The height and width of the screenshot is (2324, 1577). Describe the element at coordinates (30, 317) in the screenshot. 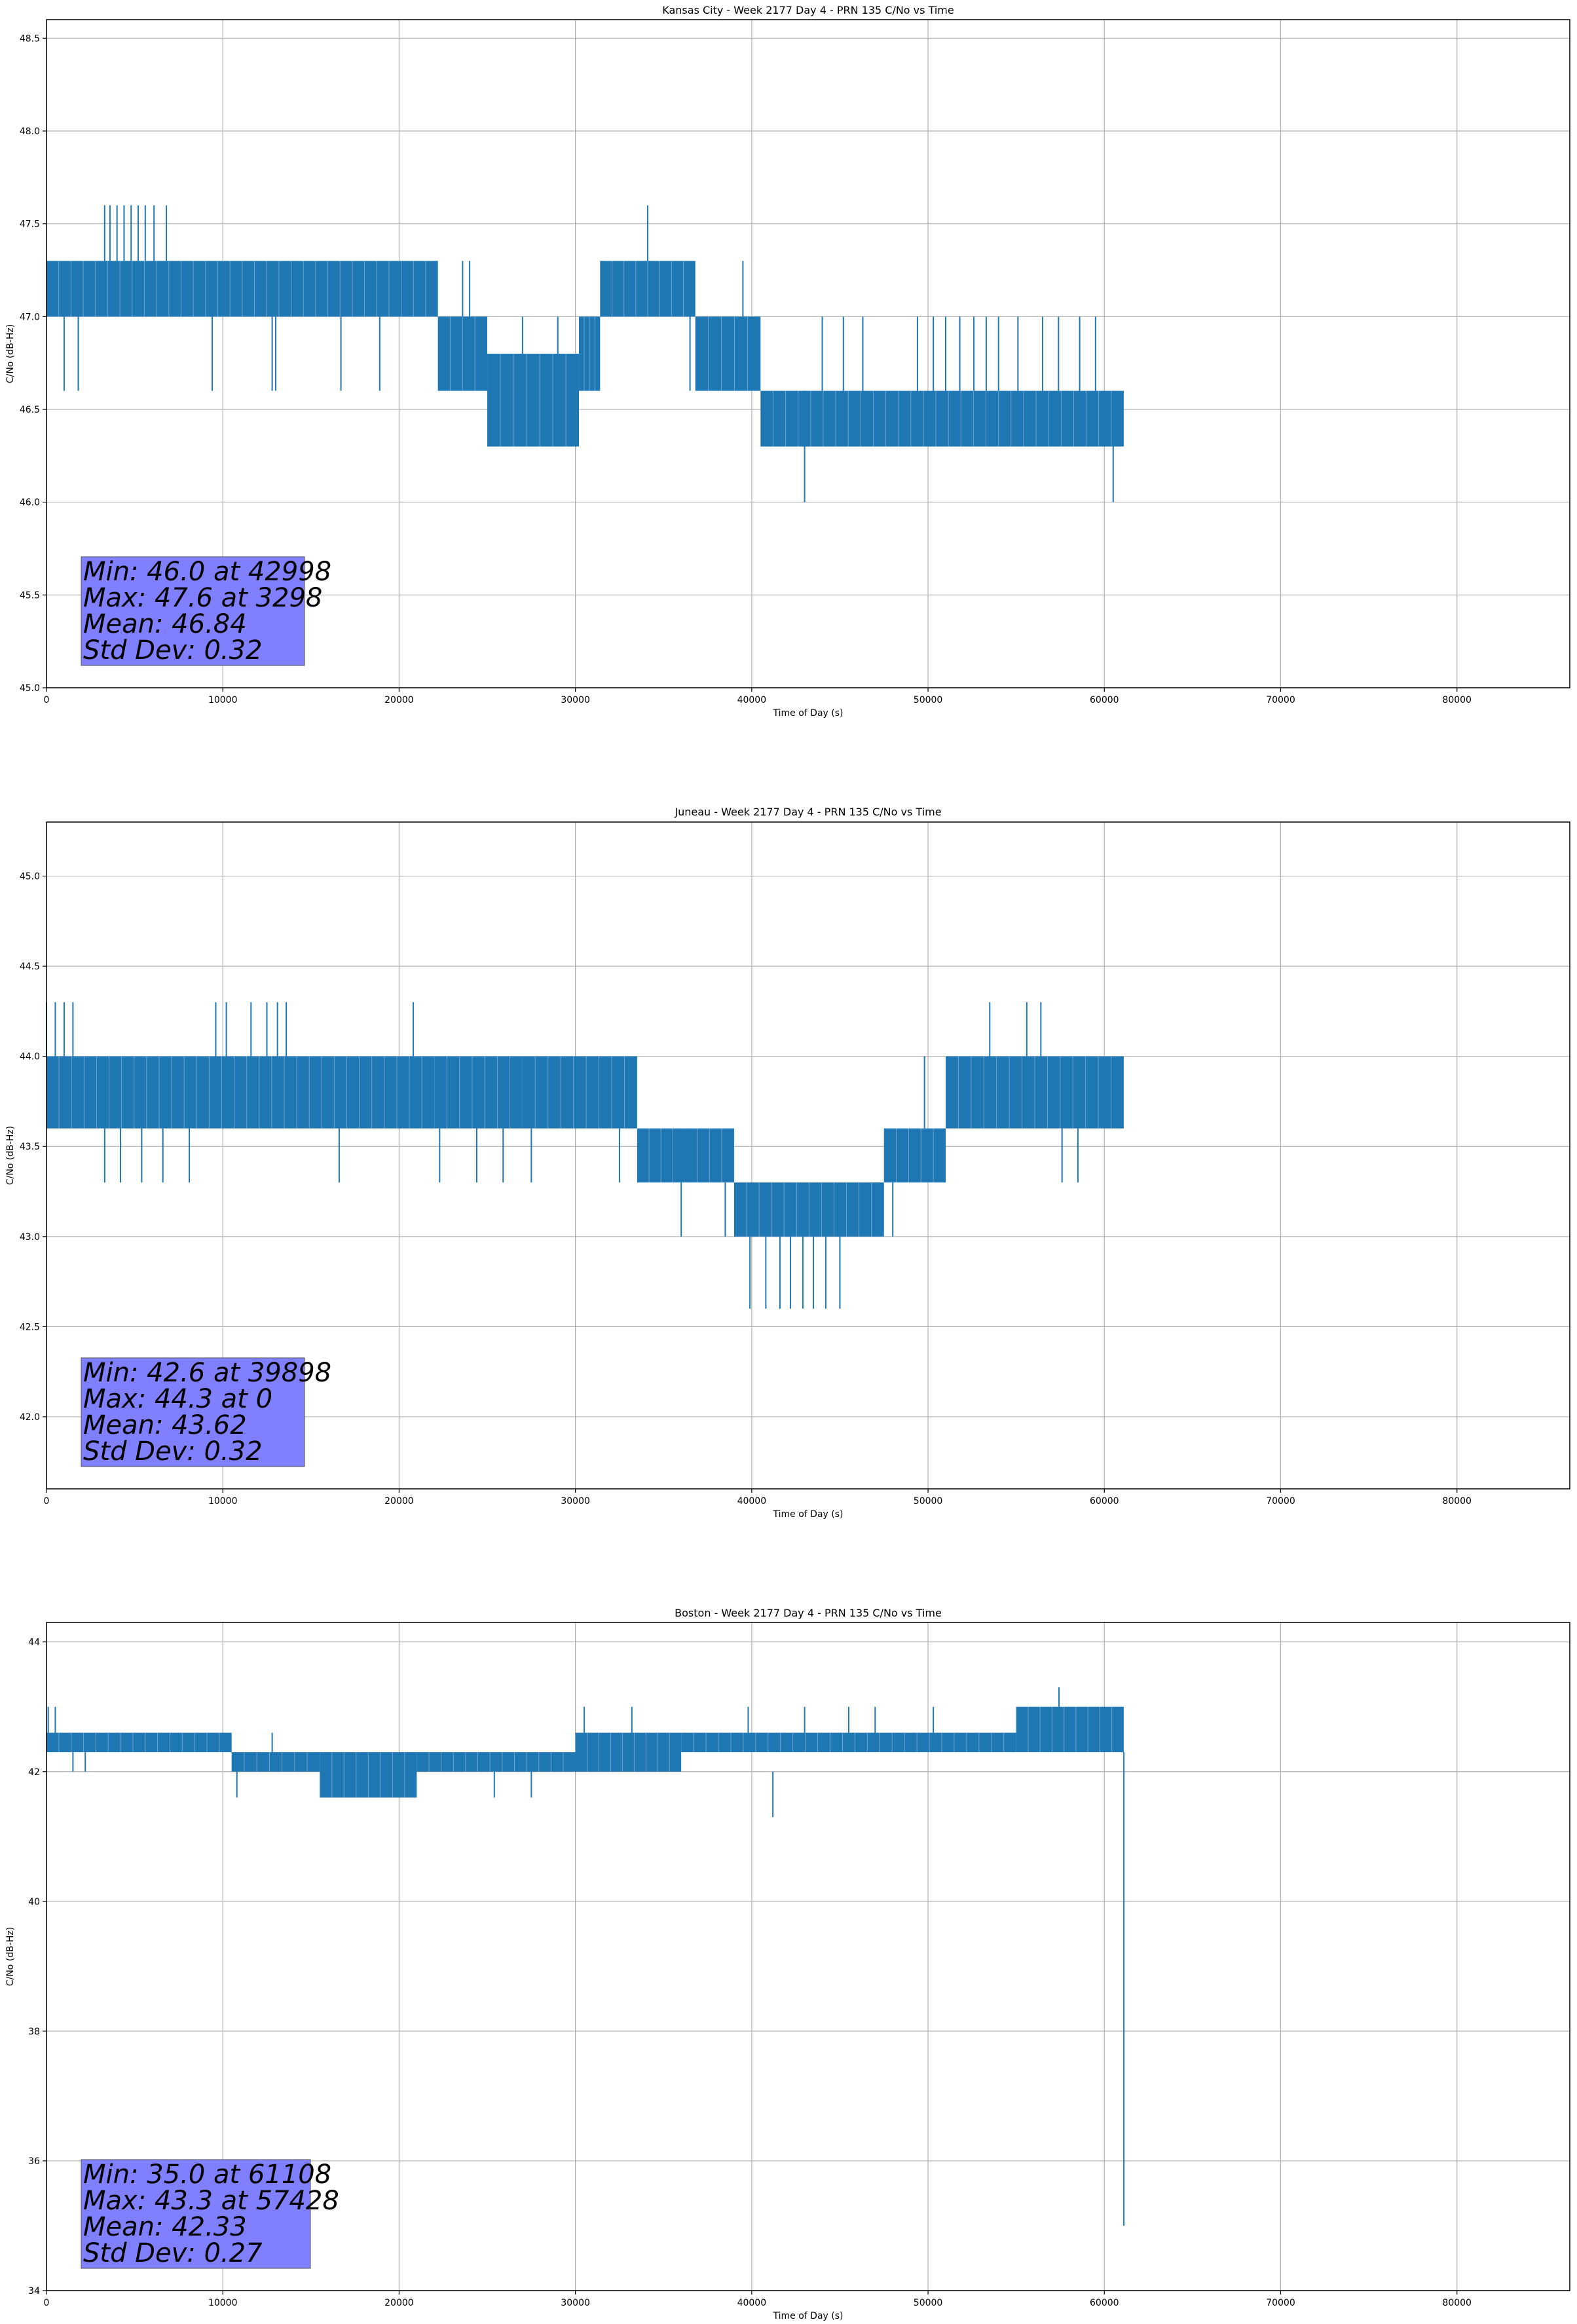

I see `y-tick-label: 47.0` at that location.